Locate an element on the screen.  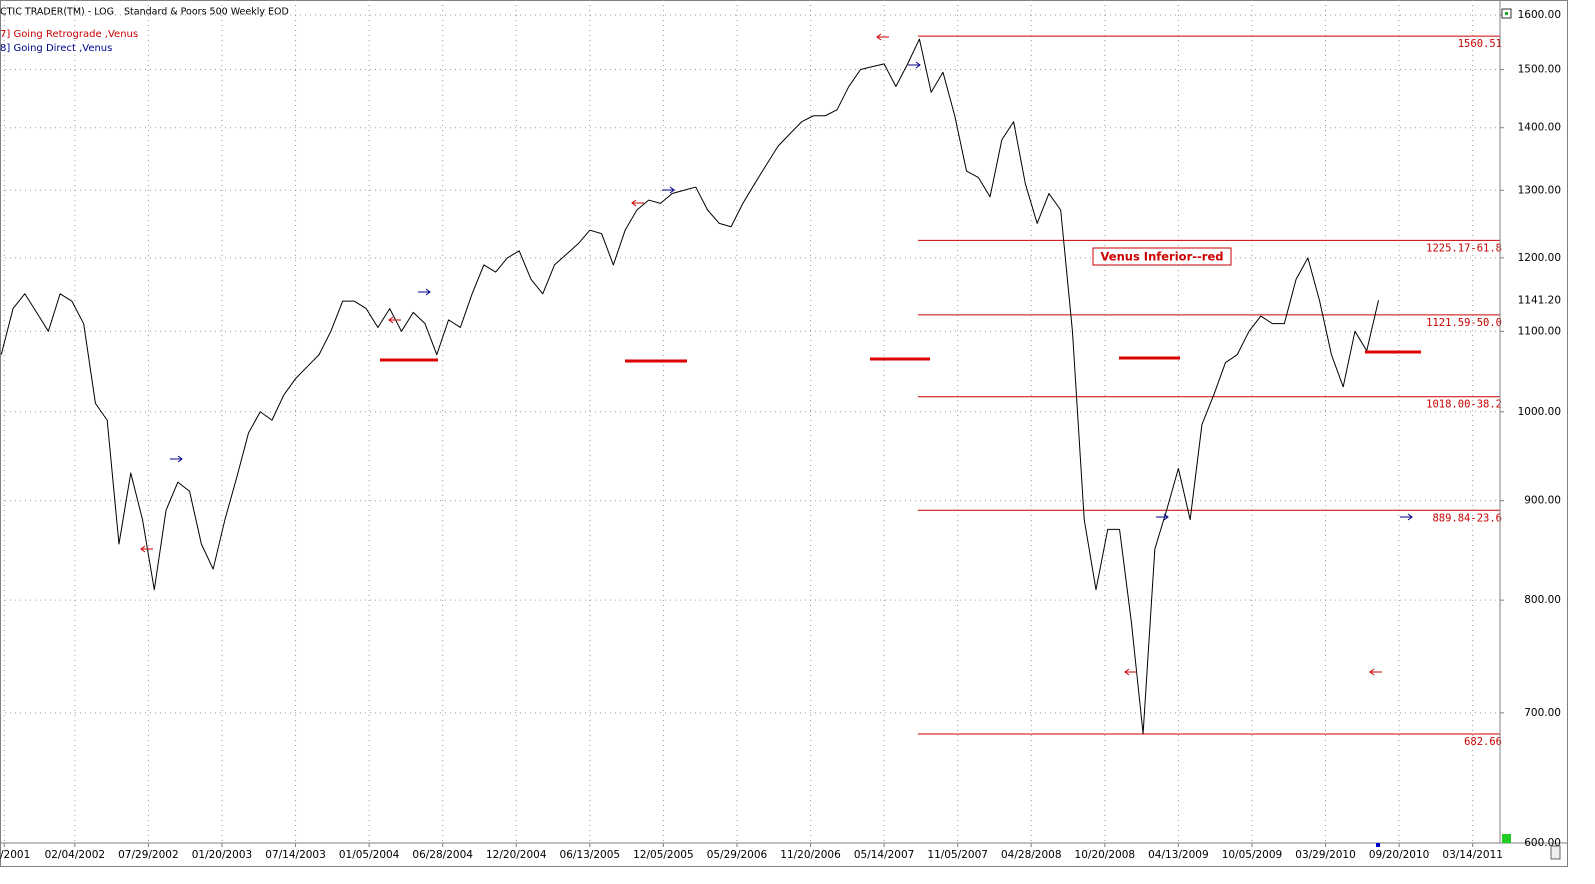
level-label: 1018.00-38.2 is located at coordinates (1464, 405).